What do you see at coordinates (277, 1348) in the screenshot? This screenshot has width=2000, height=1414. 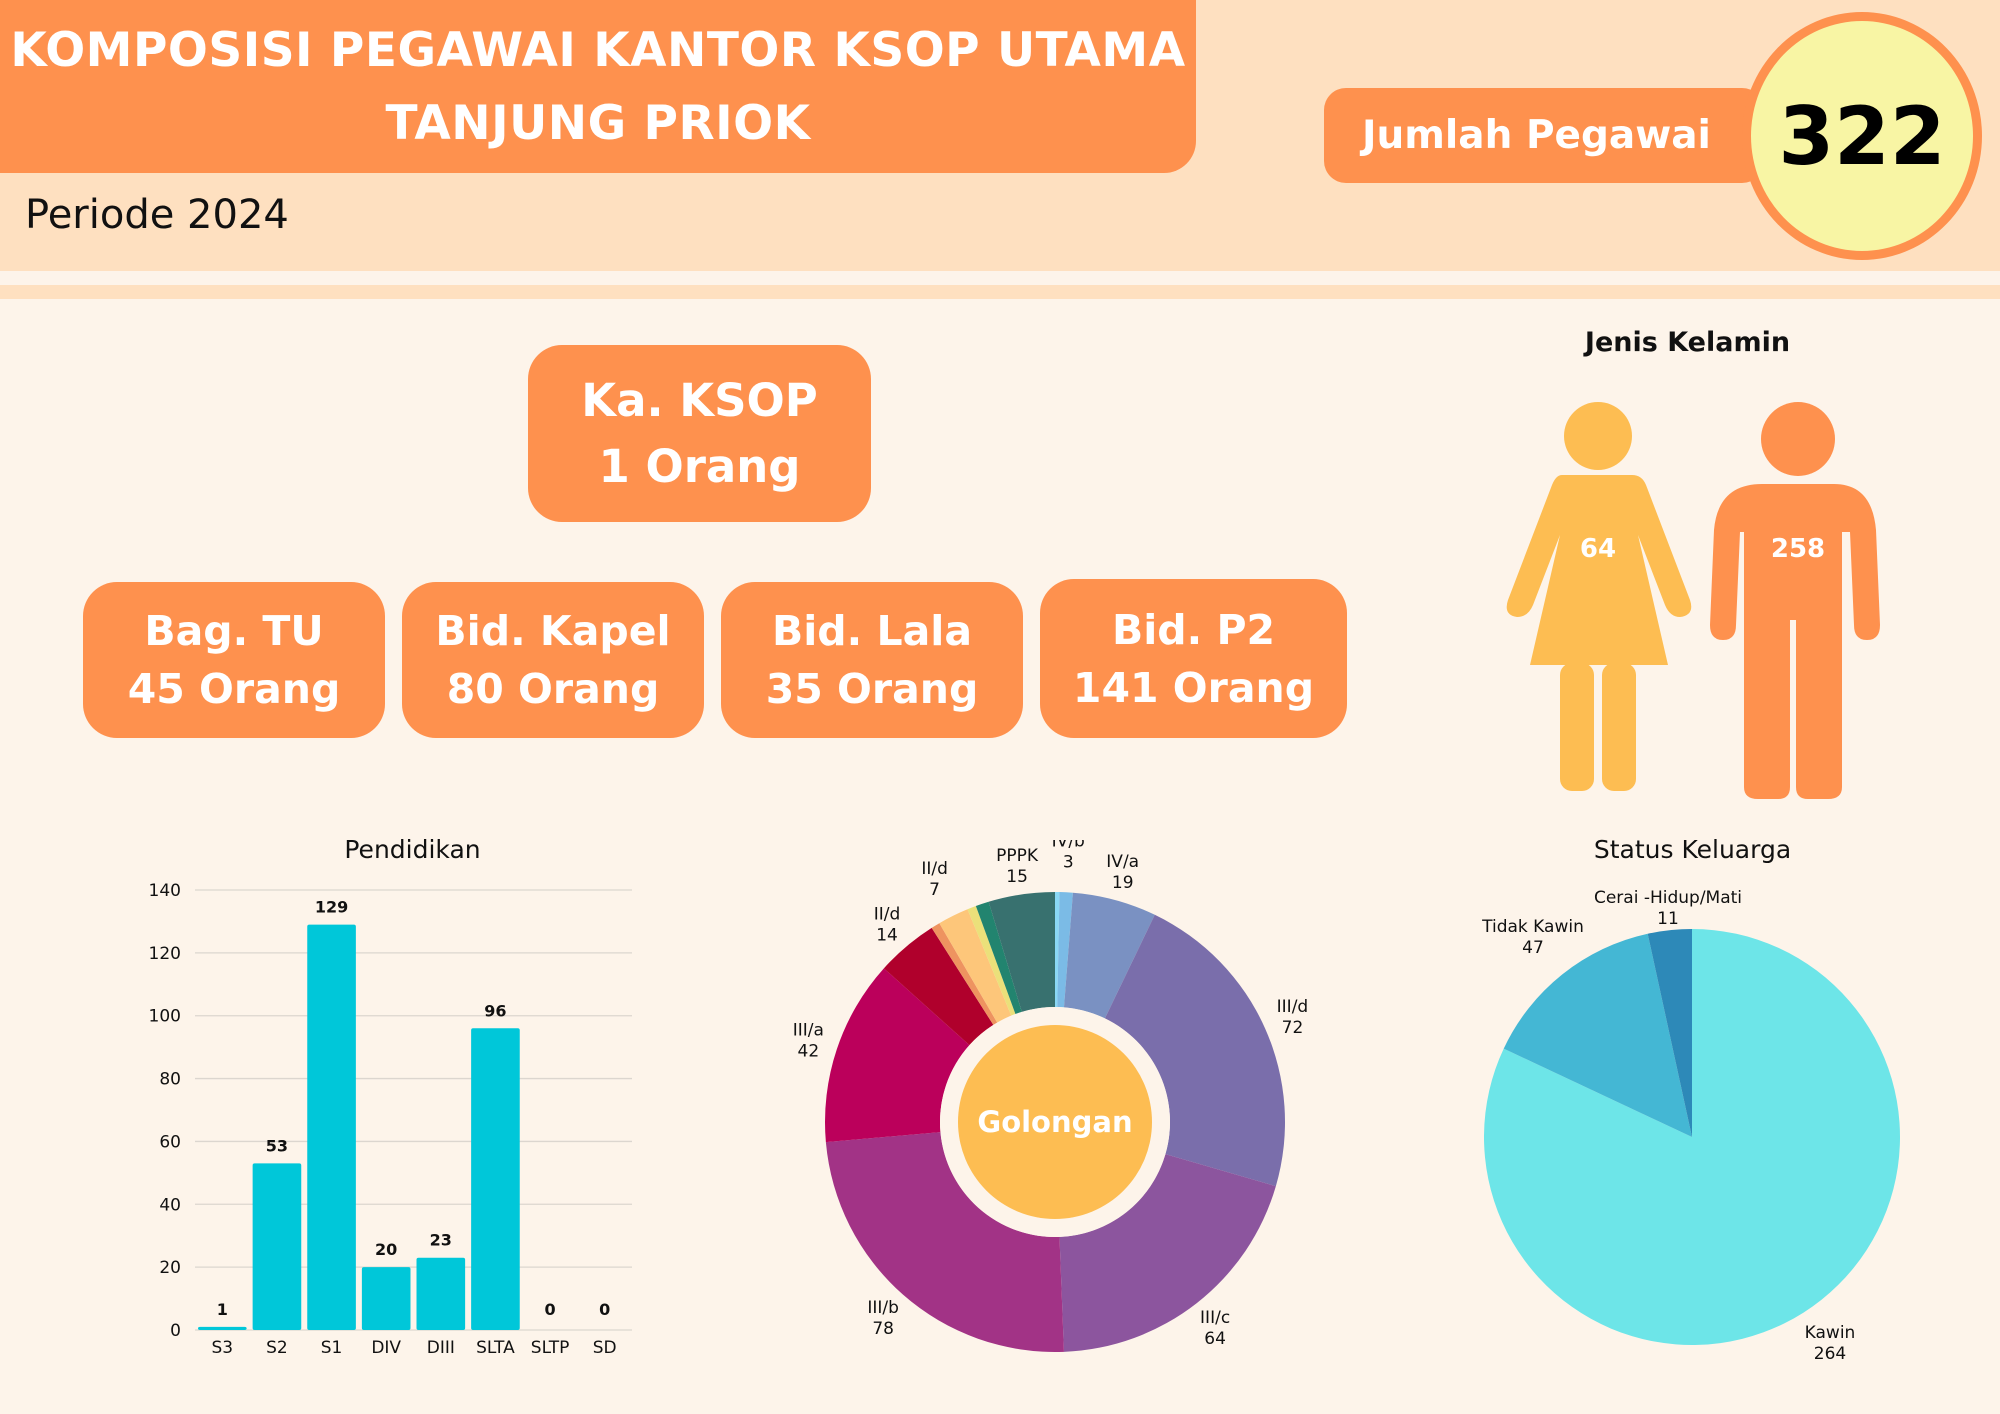 I see `x-tick-label: S2` at bounding box center [277, 1348].